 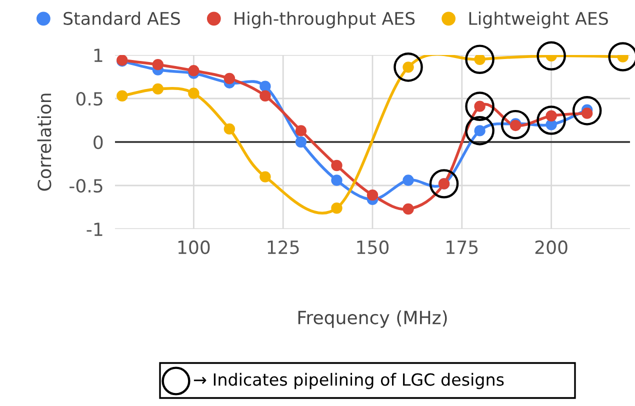 I want to click on y-tick-label: 0, so click(x=98, y=142).